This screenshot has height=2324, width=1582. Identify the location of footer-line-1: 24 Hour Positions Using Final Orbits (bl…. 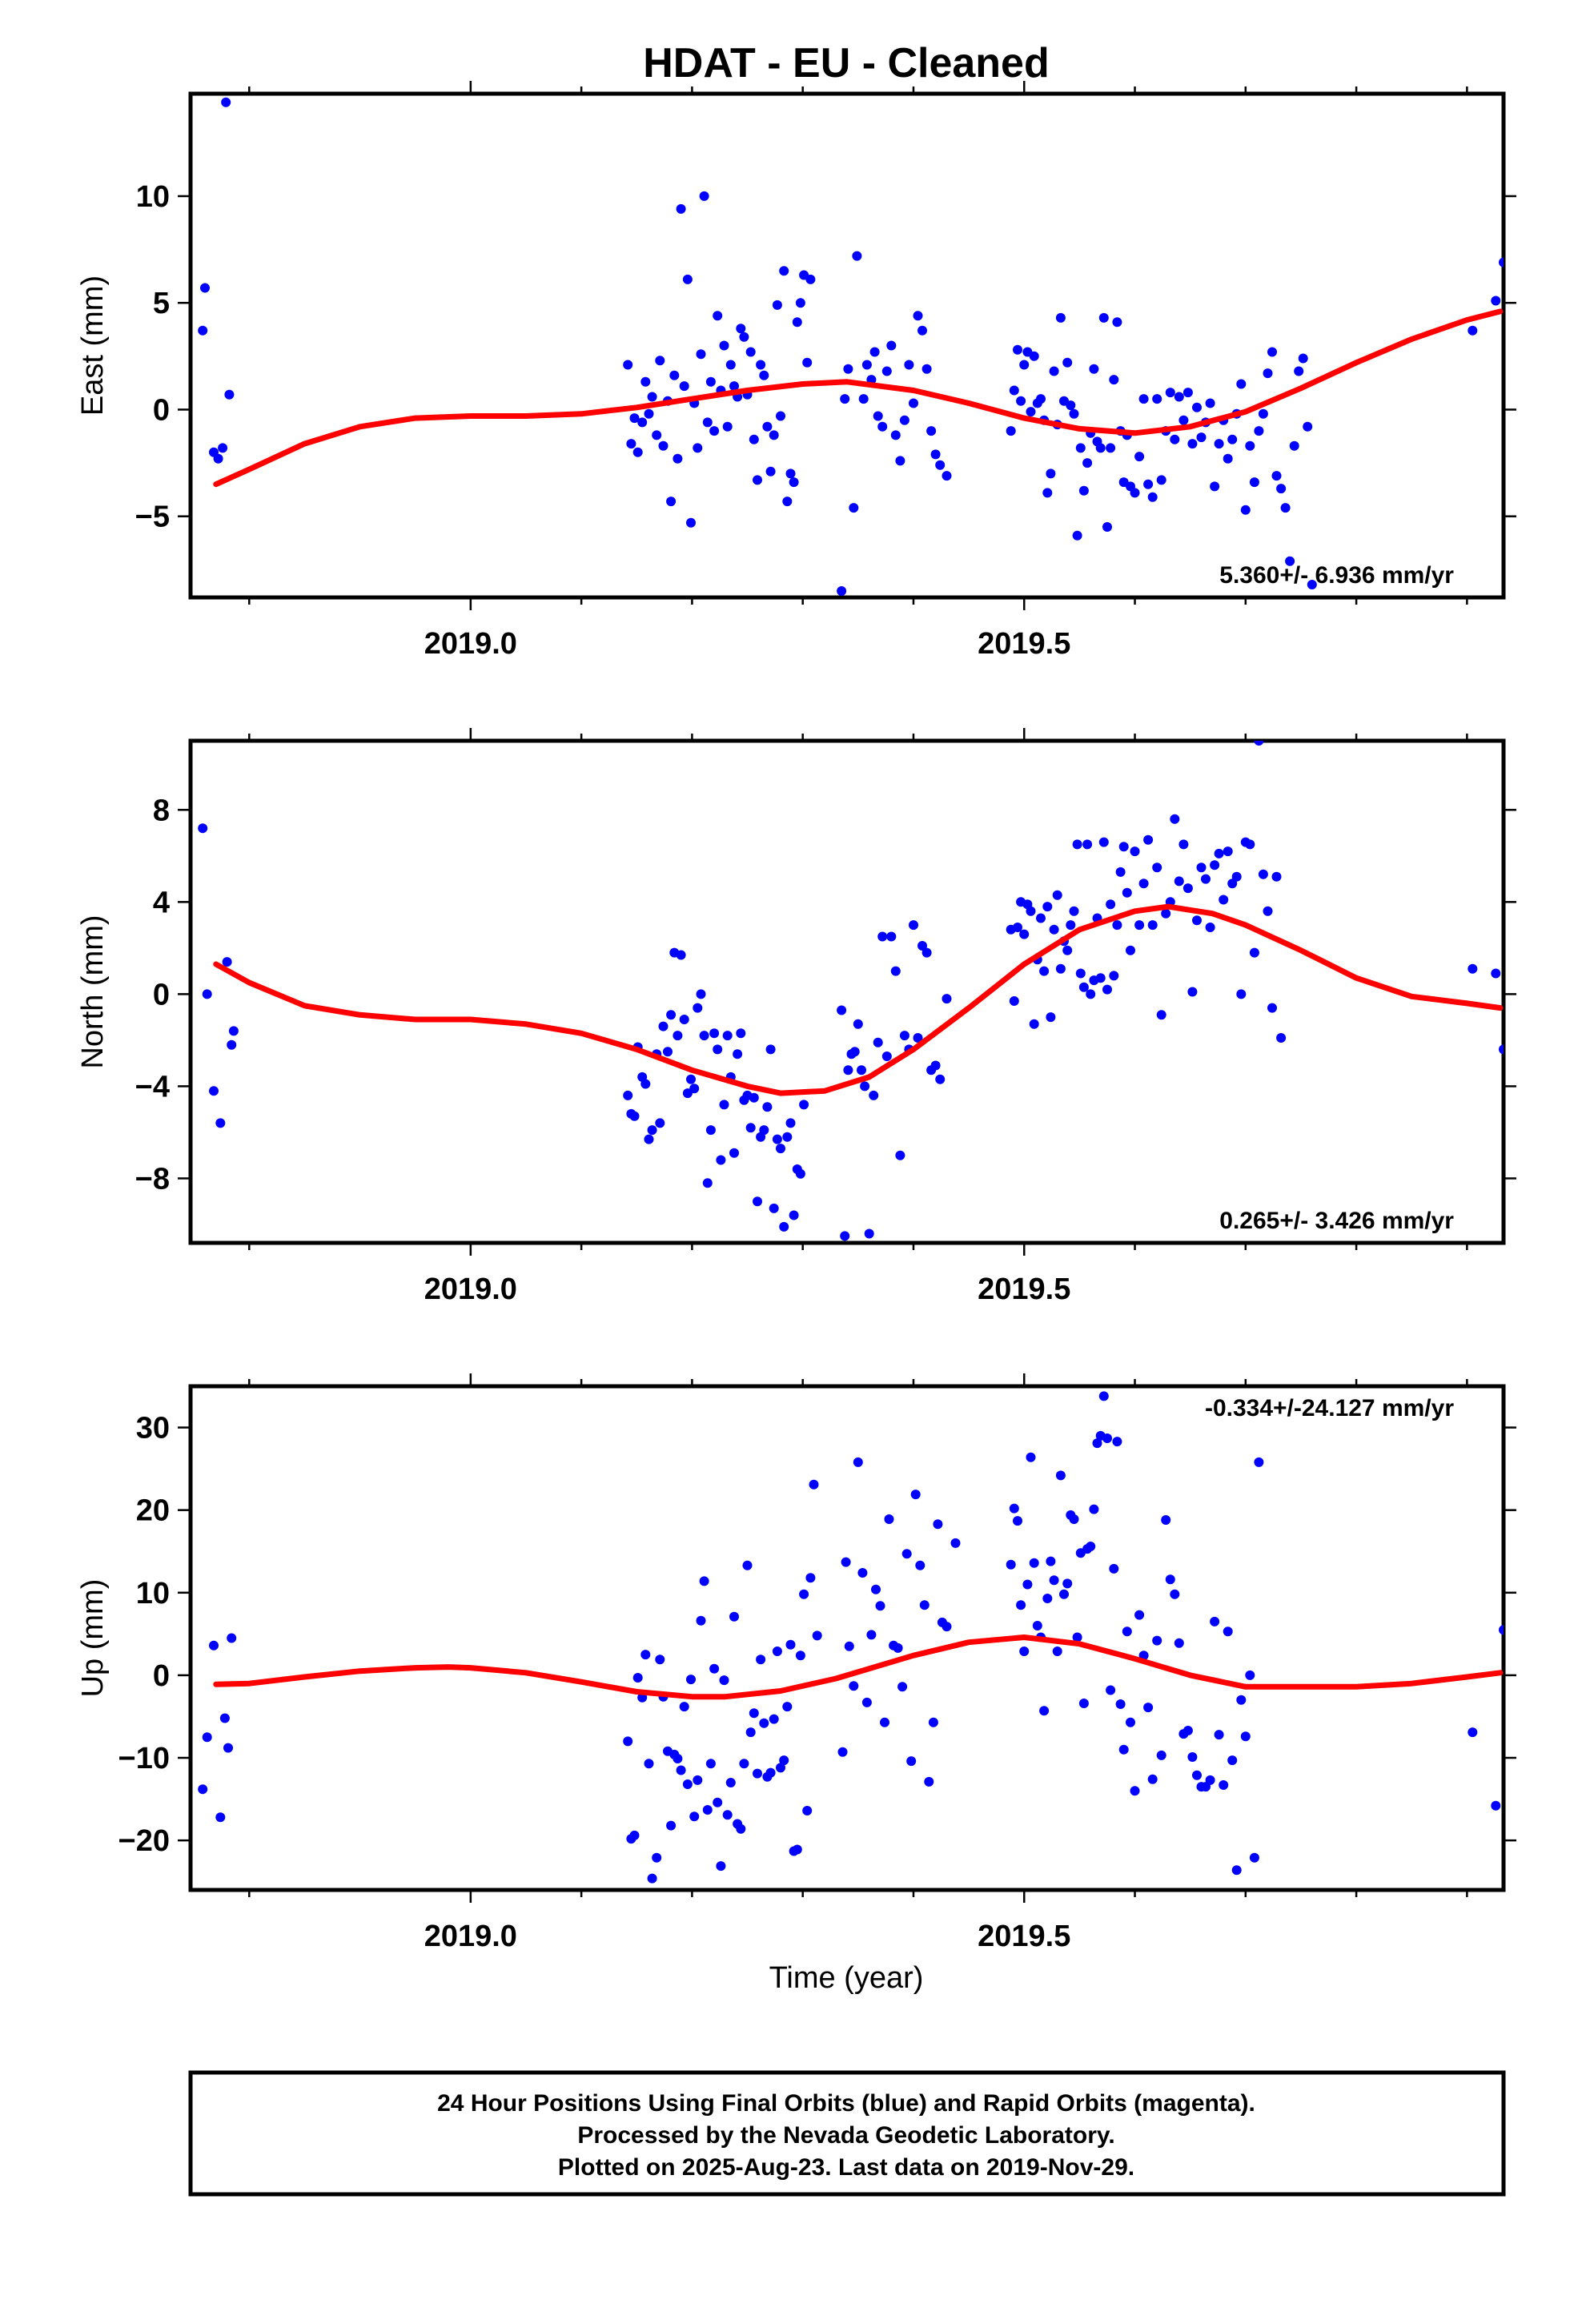
(846, 2103).